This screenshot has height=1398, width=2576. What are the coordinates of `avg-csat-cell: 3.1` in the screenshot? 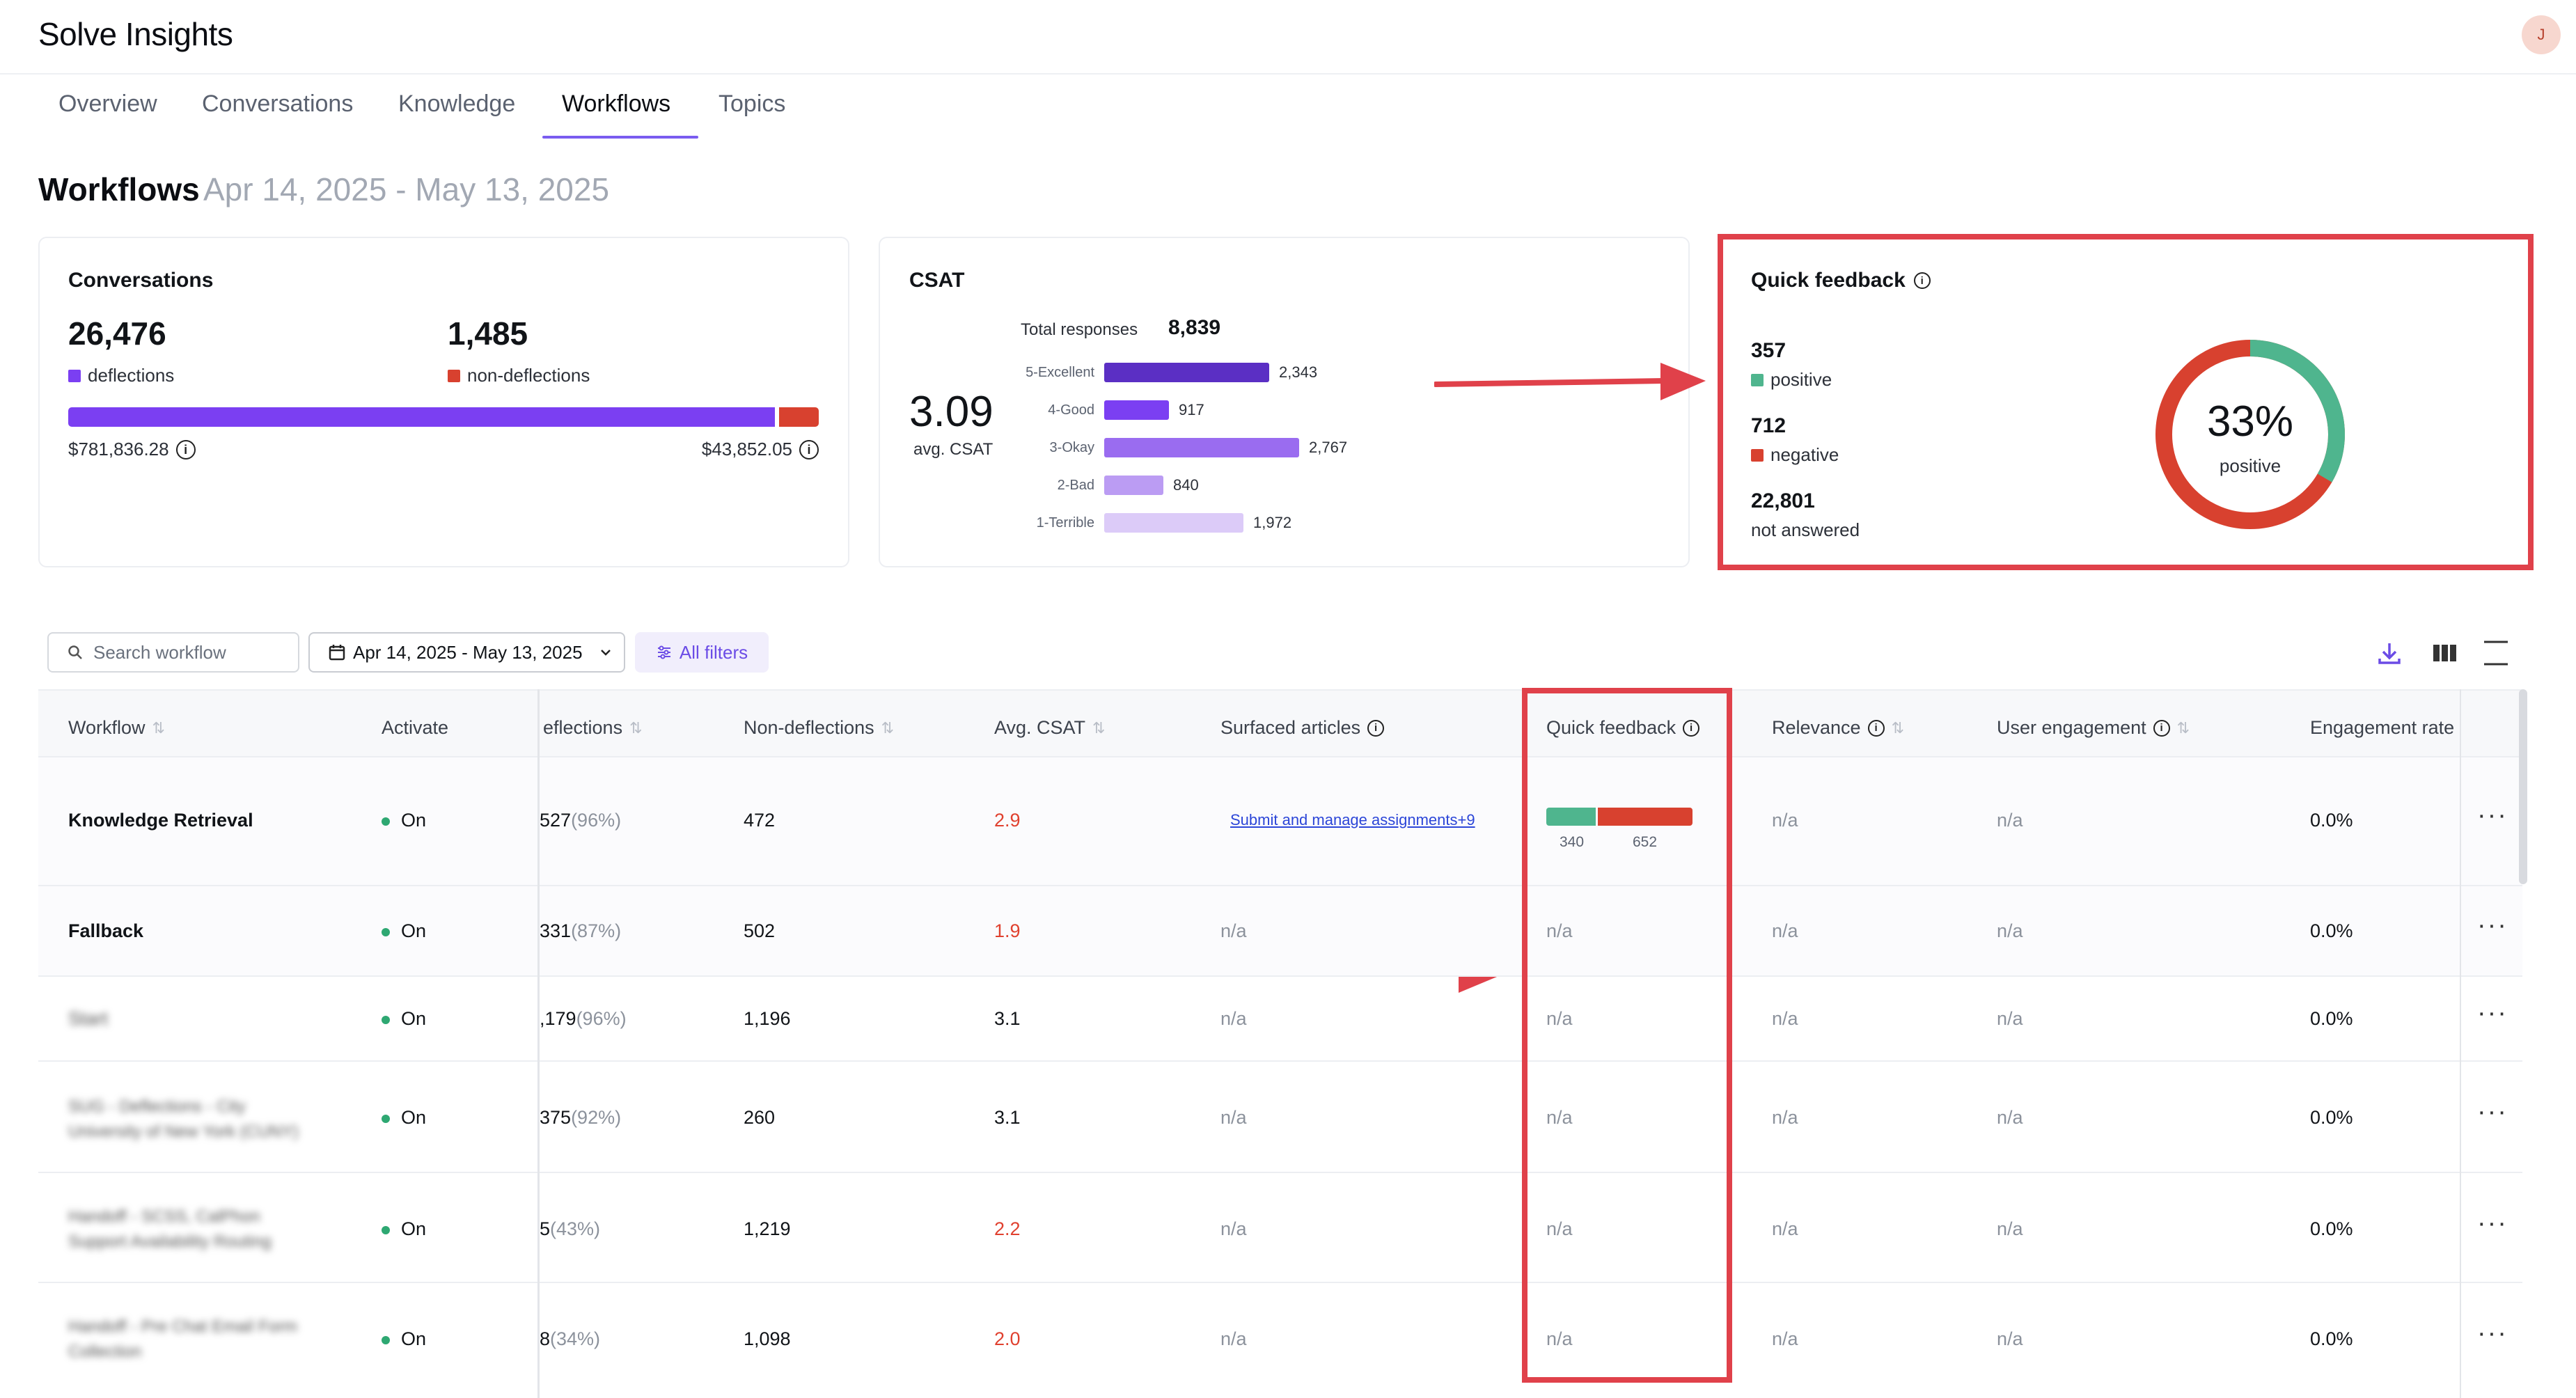 It's located at (1007, 1117).